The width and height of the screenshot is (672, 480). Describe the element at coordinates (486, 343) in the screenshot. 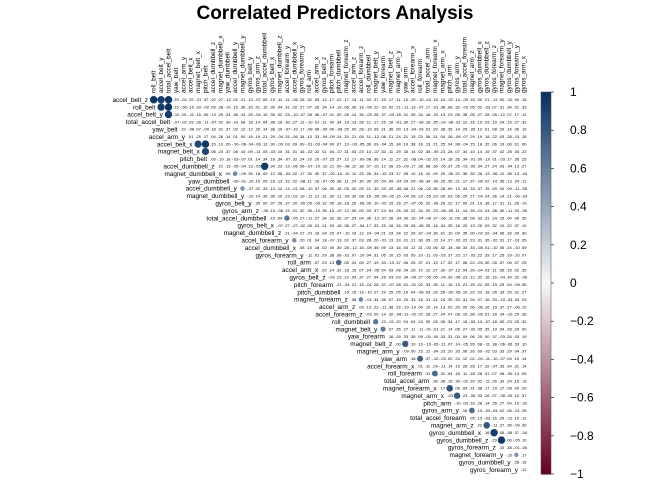

I see `cell-value-label: -.11` at that location.